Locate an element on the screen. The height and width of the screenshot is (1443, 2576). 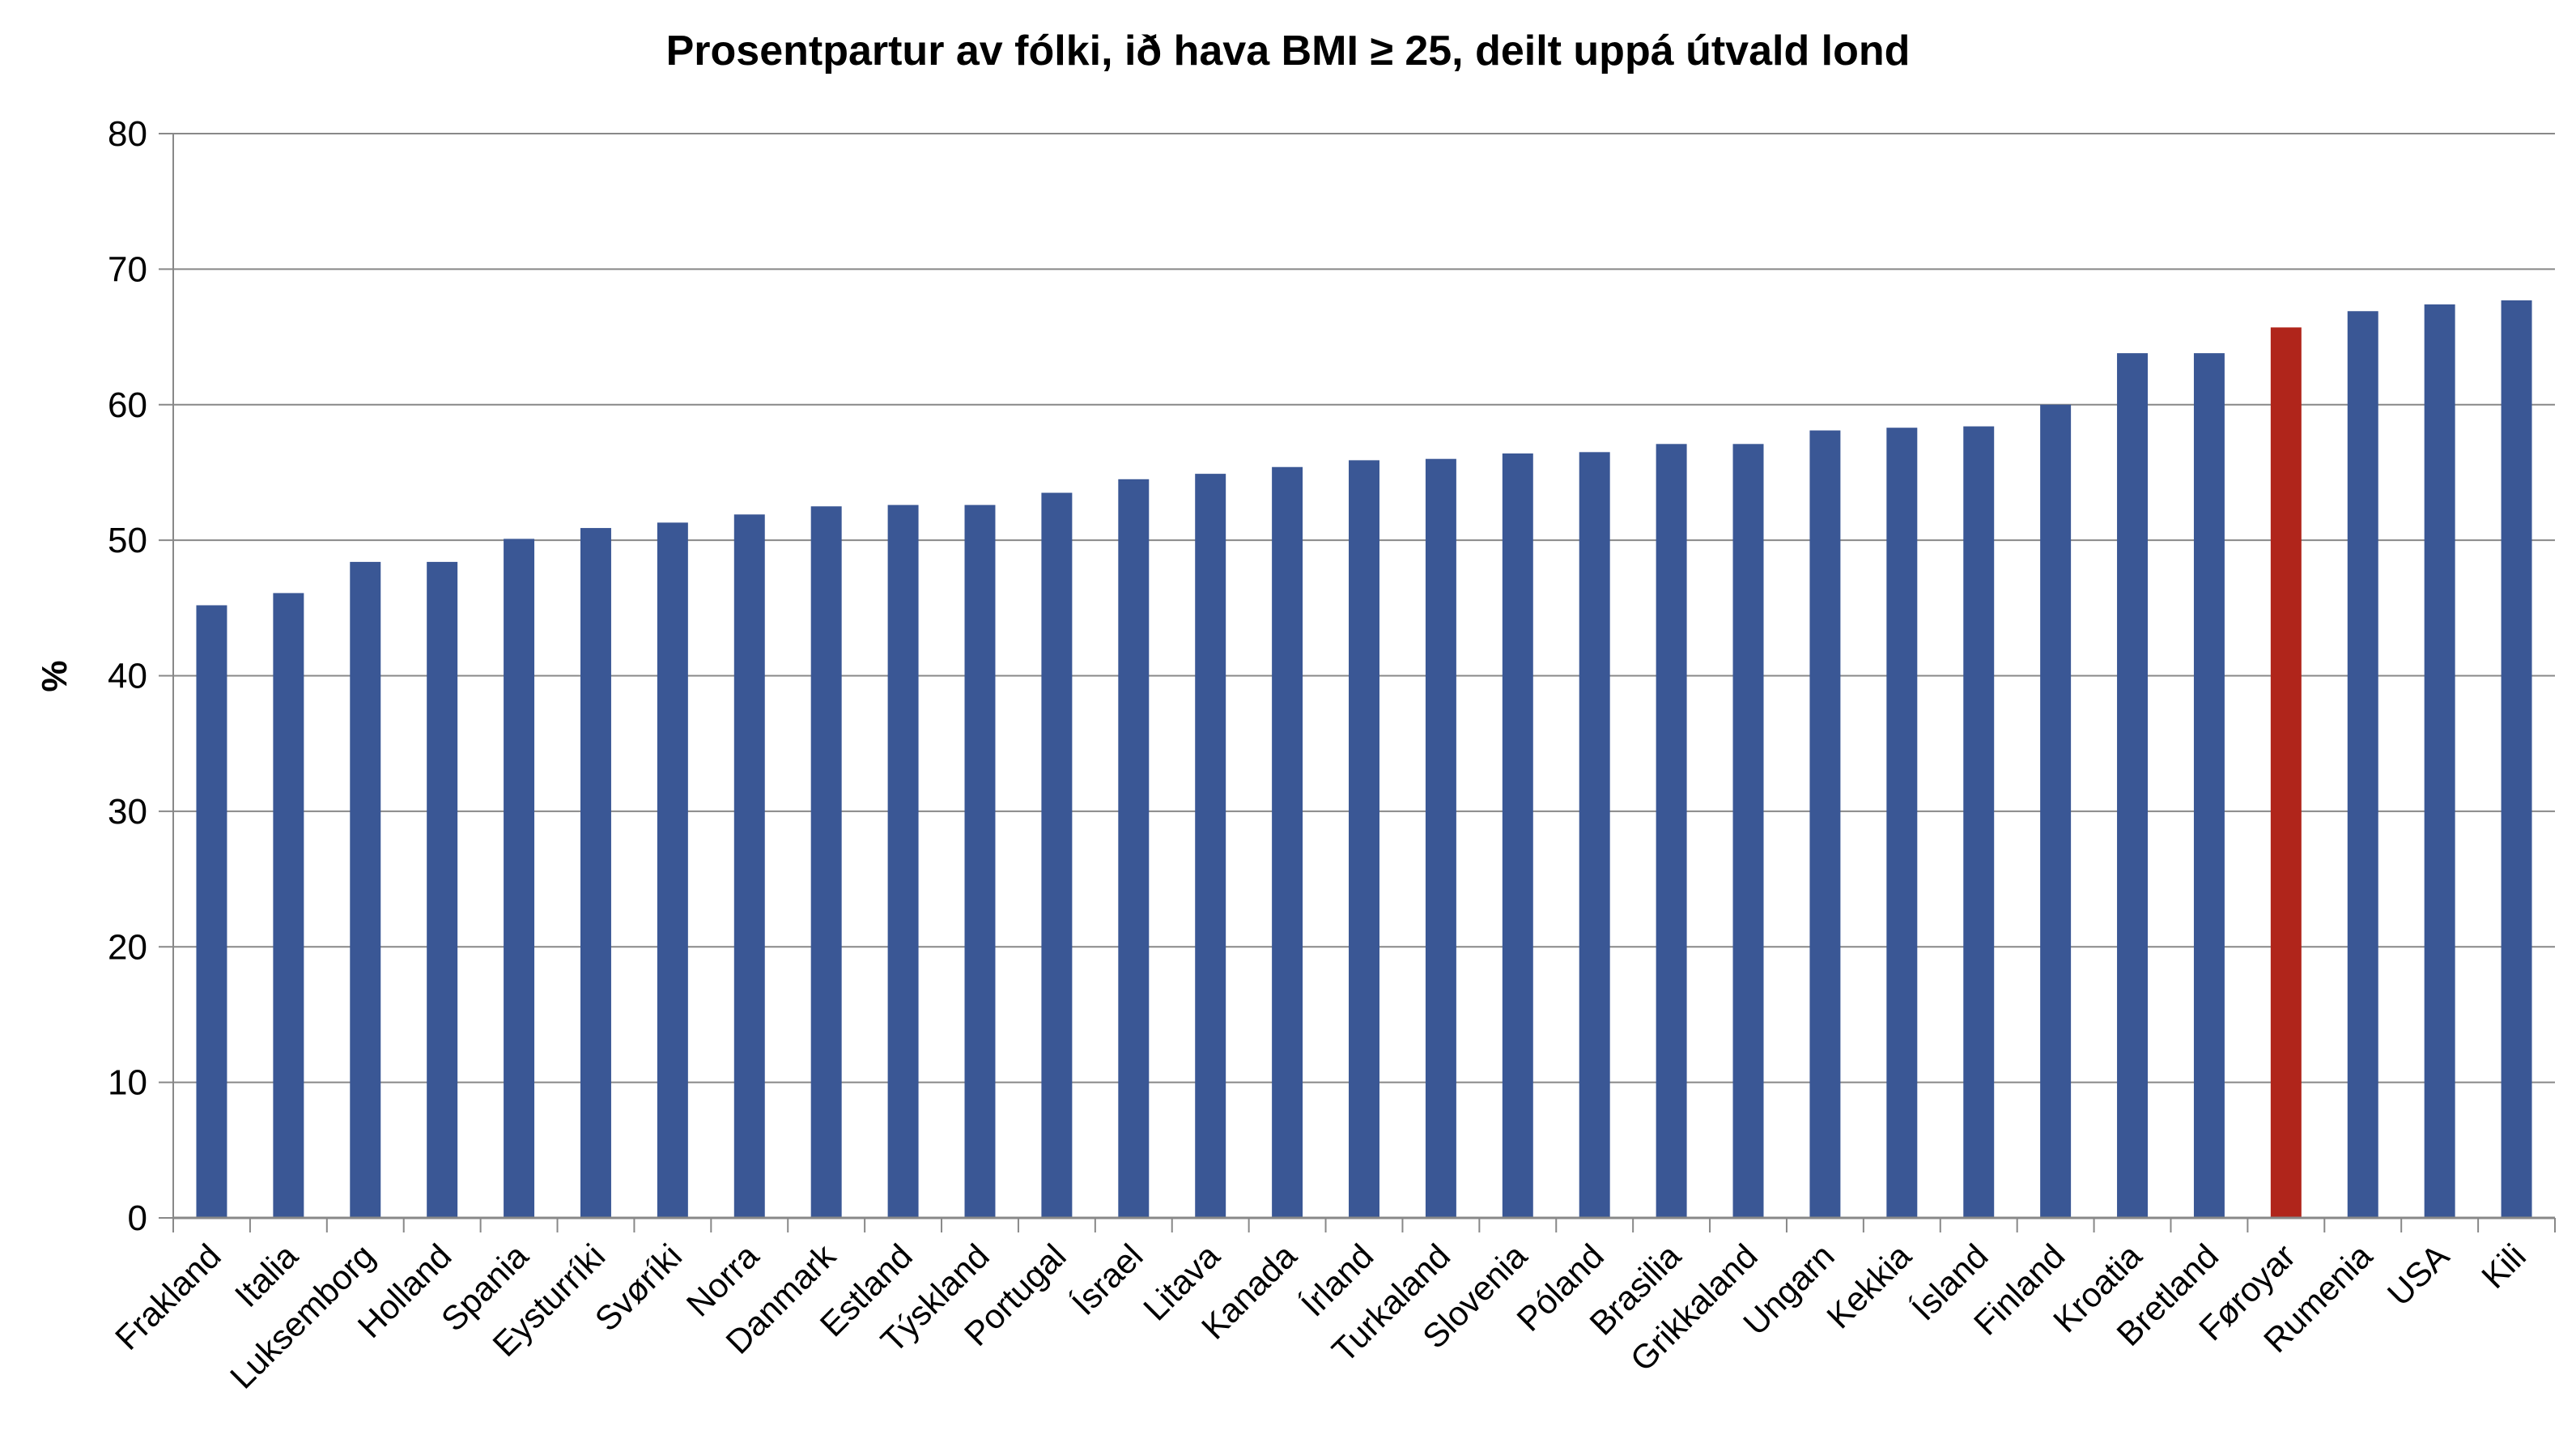
bar-grikkaland is located at coordinates (1748, 831).